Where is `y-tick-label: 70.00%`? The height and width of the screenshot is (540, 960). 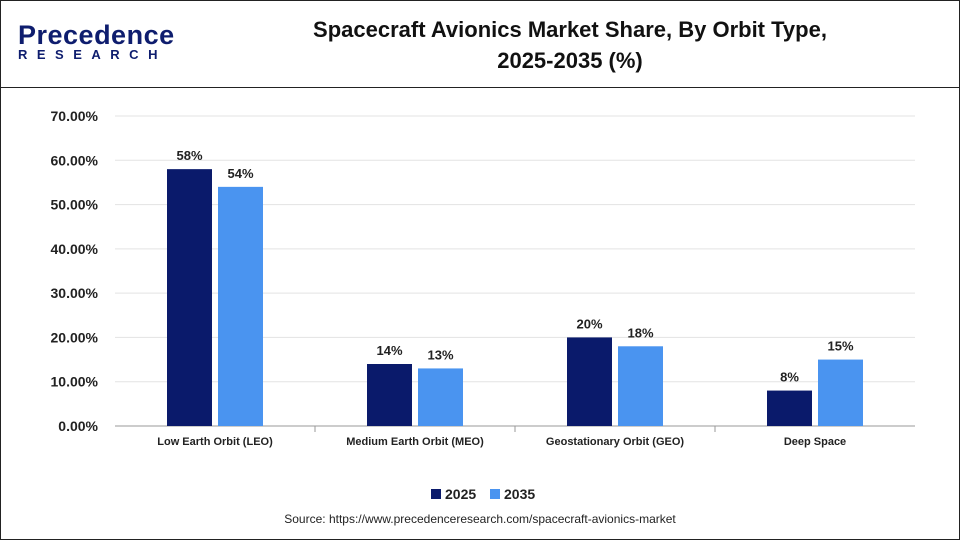
y-tick-label: 70.00% is located at coordinates (75, 116).